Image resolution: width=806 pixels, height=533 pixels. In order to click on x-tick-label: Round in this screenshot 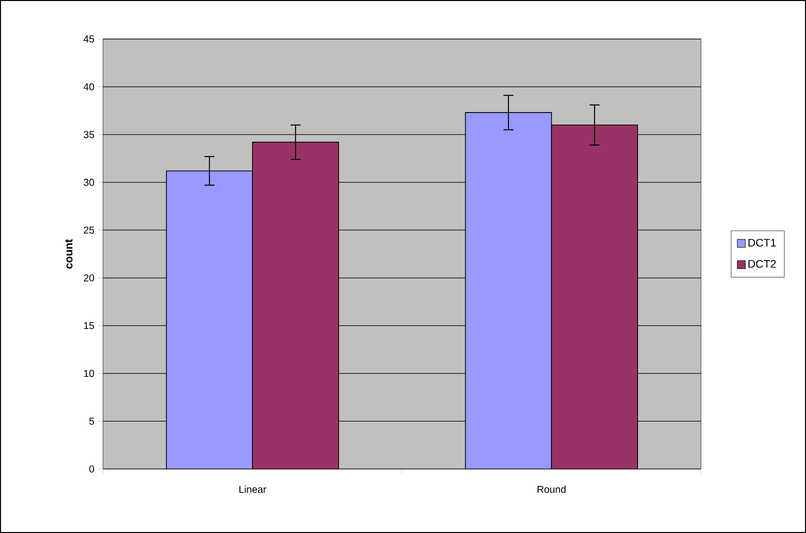, I will do `click(552, 489)`.